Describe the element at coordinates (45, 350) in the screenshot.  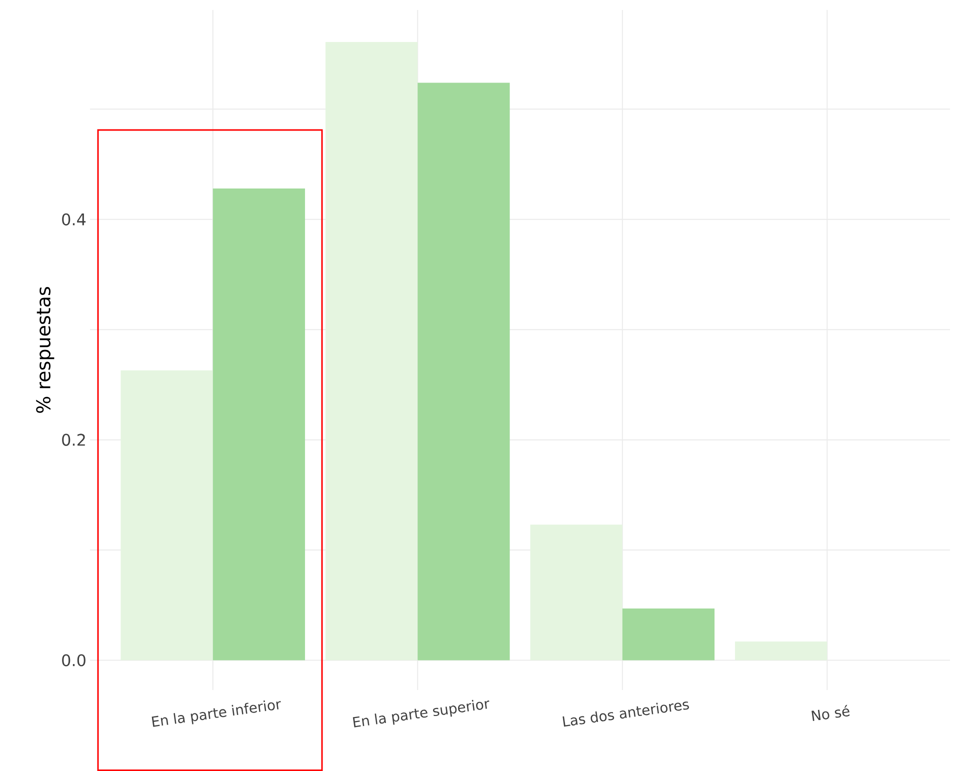
I see `y-axis-title: % respuestas` at that location.